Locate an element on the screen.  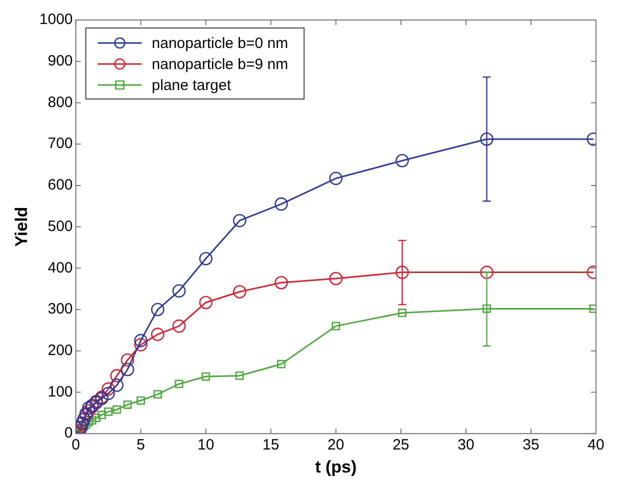
y-tick-label: 1000 is located at coordinates (56, 19).